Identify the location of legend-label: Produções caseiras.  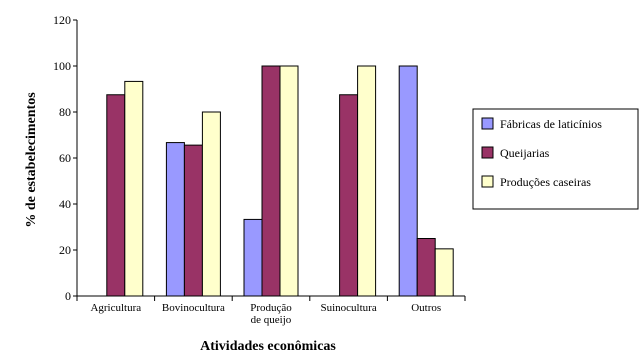
(545, 182).